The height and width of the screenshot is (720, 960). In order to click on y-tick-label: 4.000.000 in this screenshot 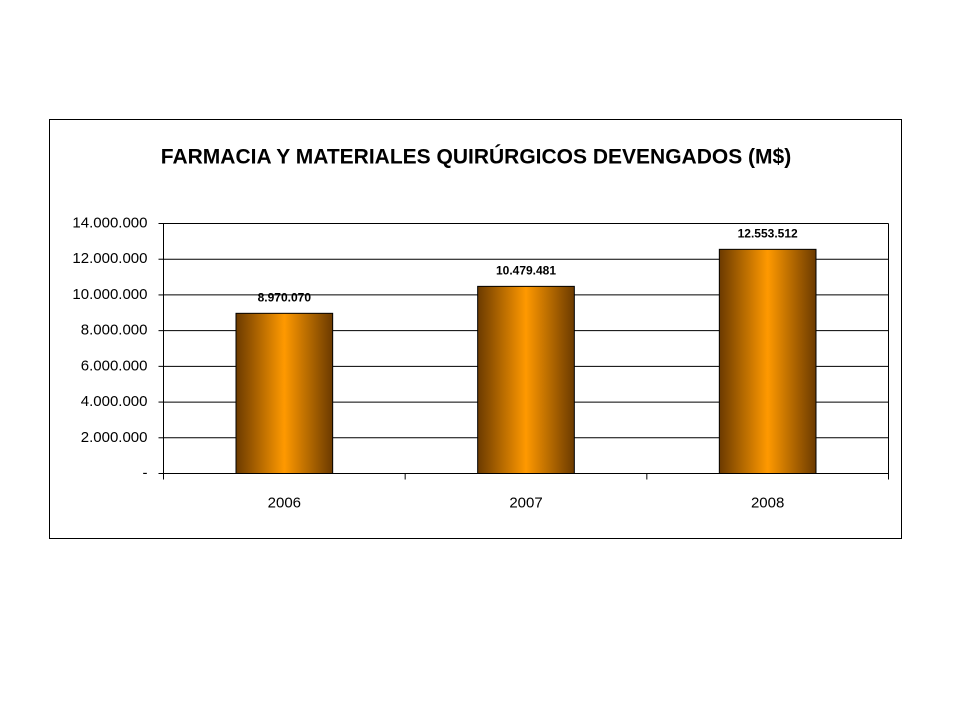, I will do `click(114, 401)`.